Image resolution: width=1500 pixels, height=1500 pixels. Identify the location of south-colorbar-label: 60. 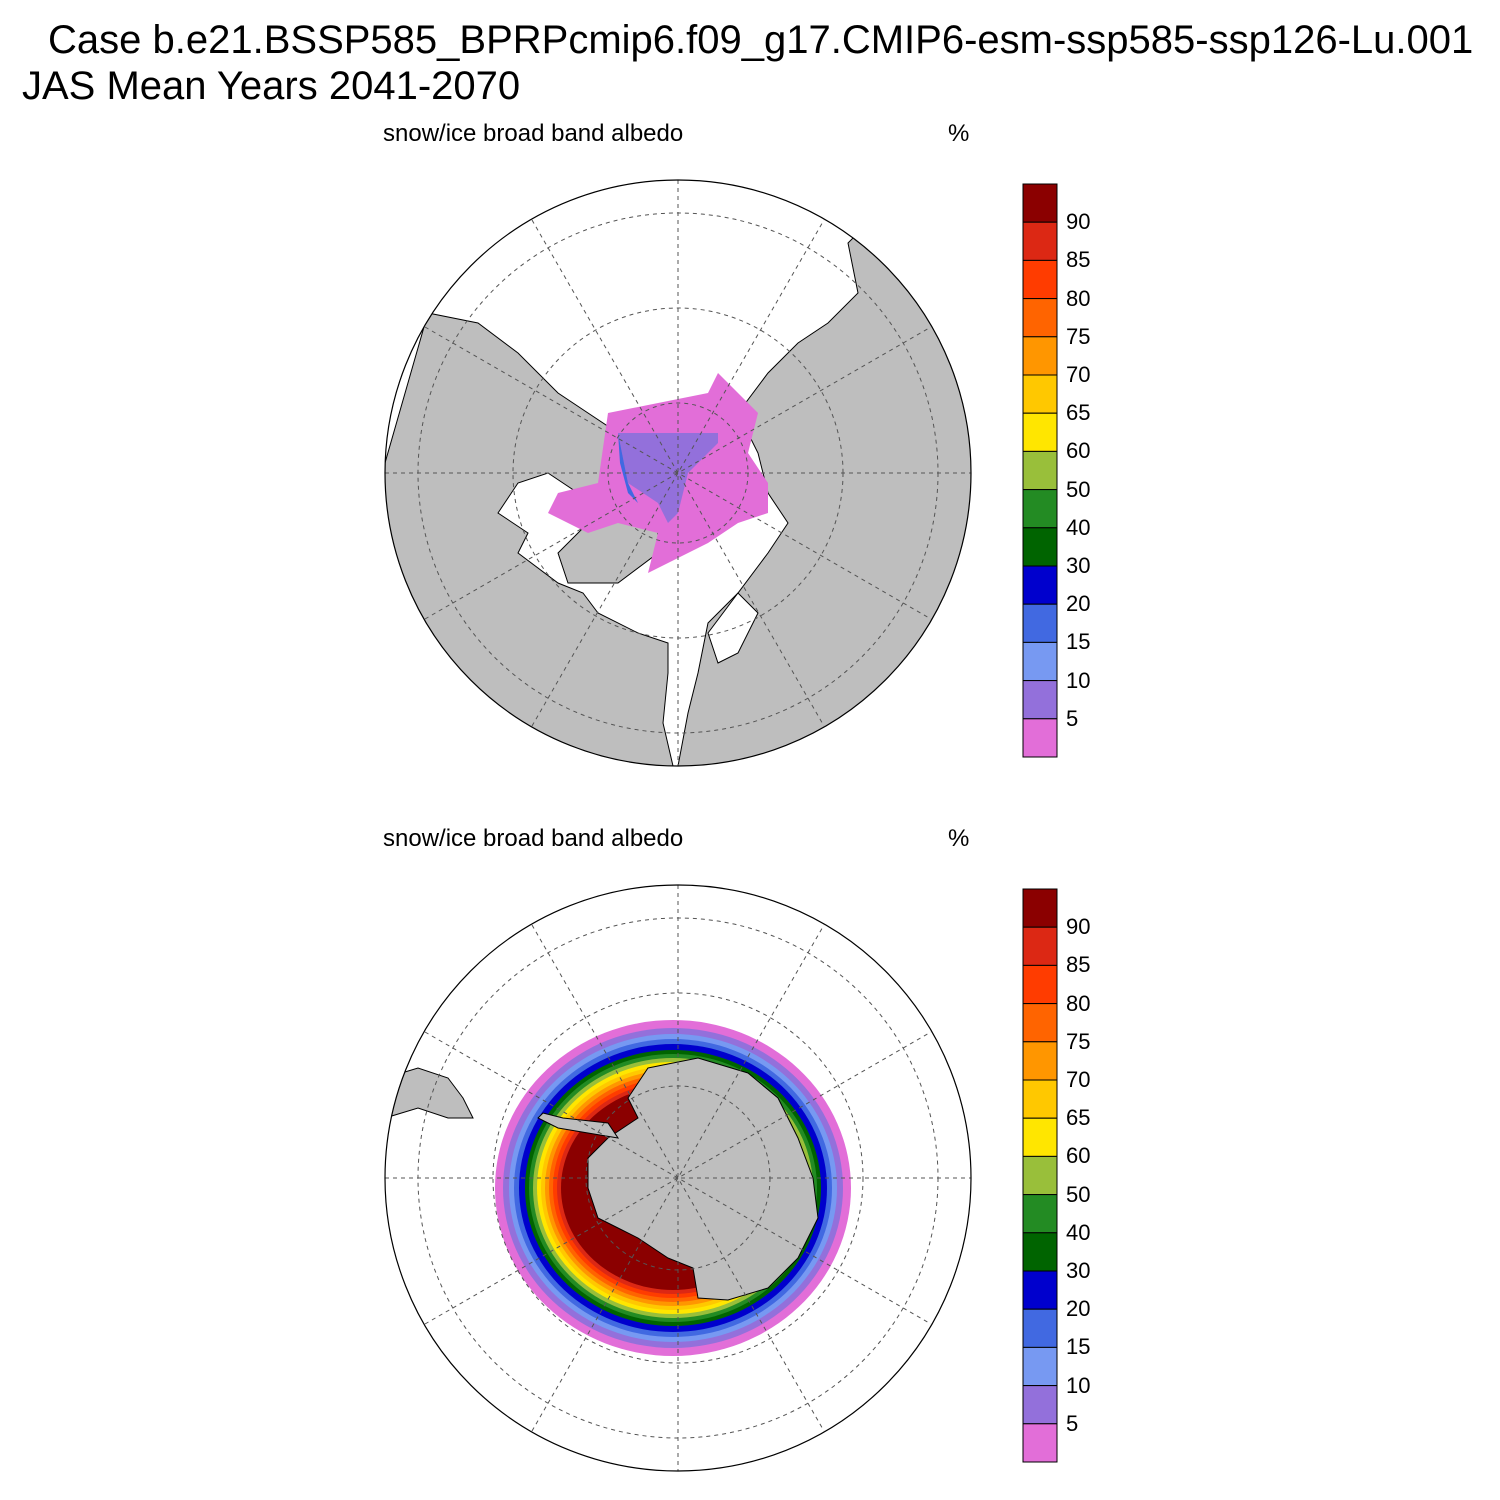
(1078, 1156).